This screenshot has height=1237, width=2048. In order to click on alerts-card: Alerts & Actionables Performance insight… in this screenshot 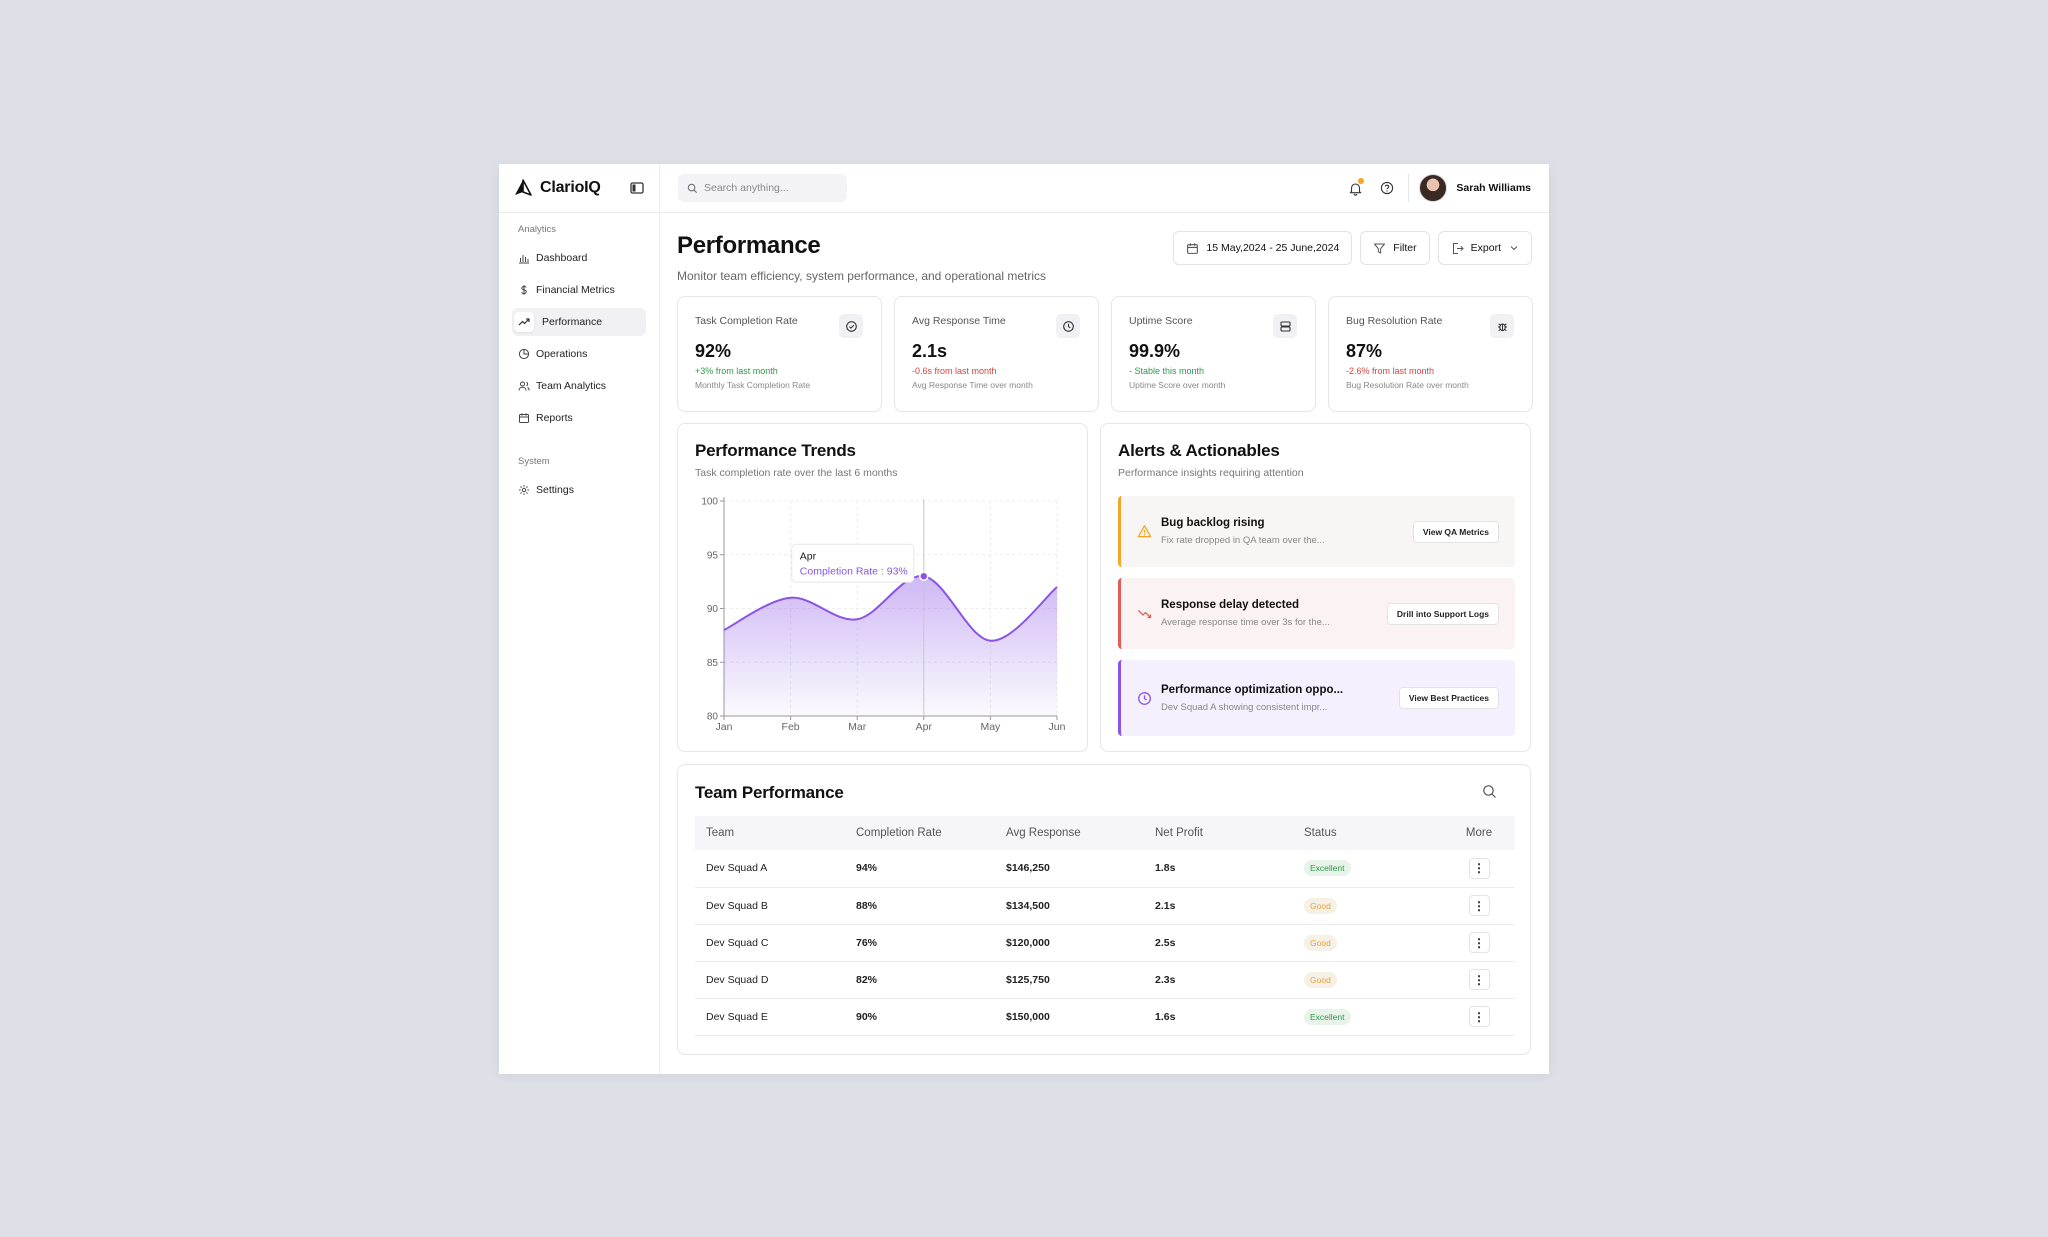, I will do `click(1315, 587)`.